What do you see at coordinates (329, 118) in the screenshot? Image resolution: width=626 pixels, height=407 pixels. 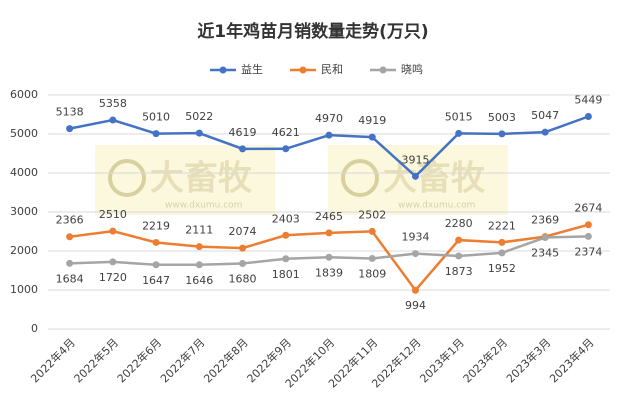 I see `data-label: 4970` at bounding box center [329, 118].